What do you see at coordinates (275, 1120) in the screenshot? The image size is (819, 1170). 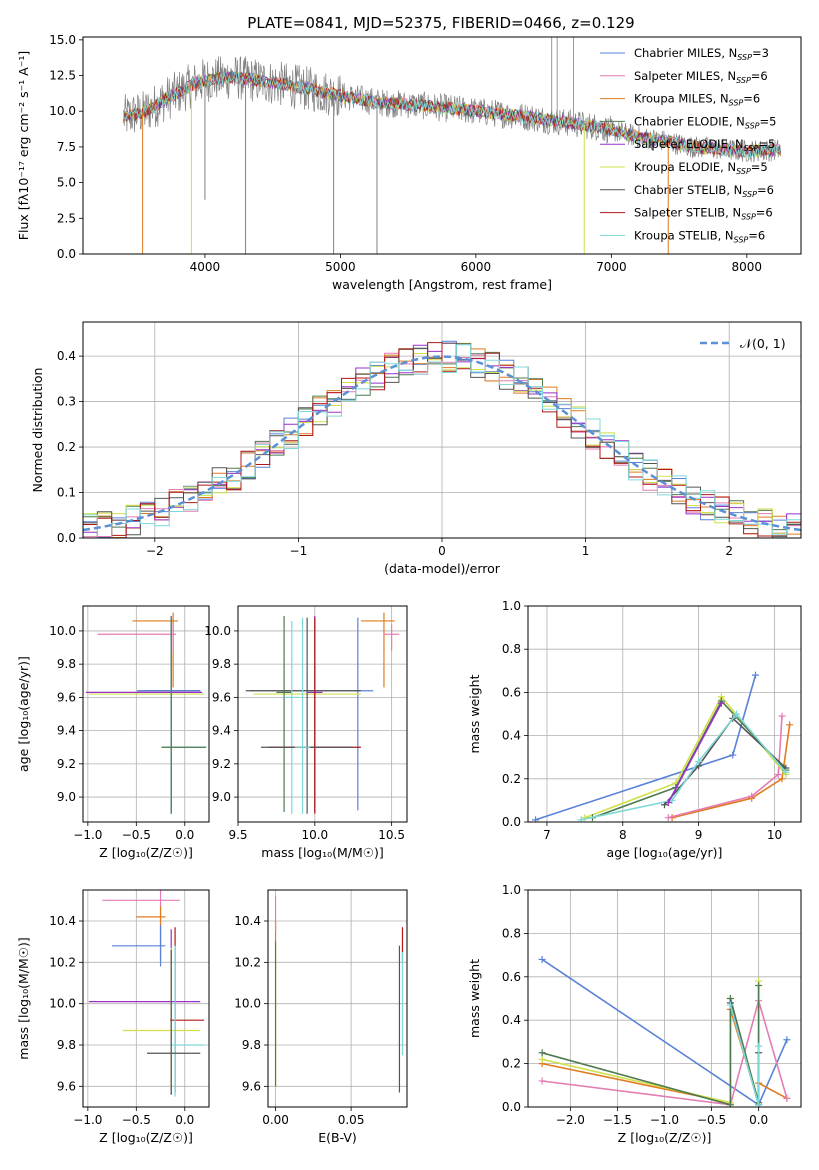 I see `x-tick-label: 0.00` at bounding box center [275, 1120].